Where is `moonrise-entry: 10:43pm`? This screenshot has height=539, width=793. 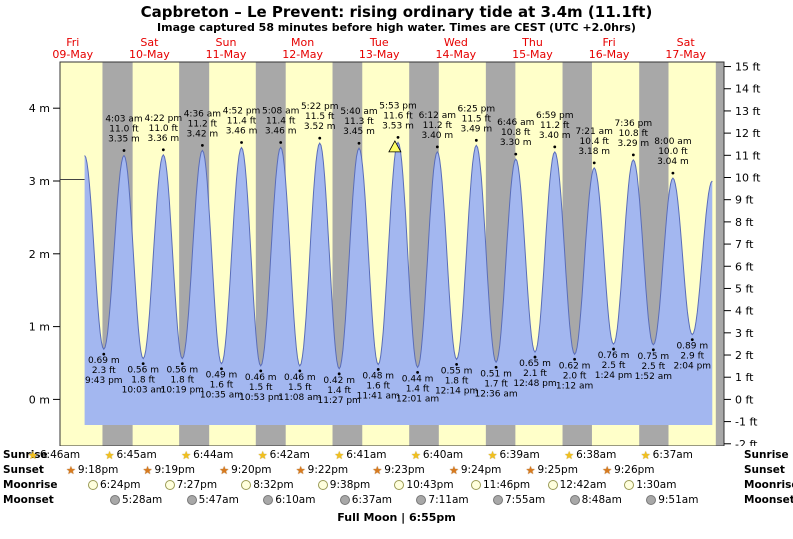
moonrise-entry: 10:43pm is located at coordinates (424, 485).